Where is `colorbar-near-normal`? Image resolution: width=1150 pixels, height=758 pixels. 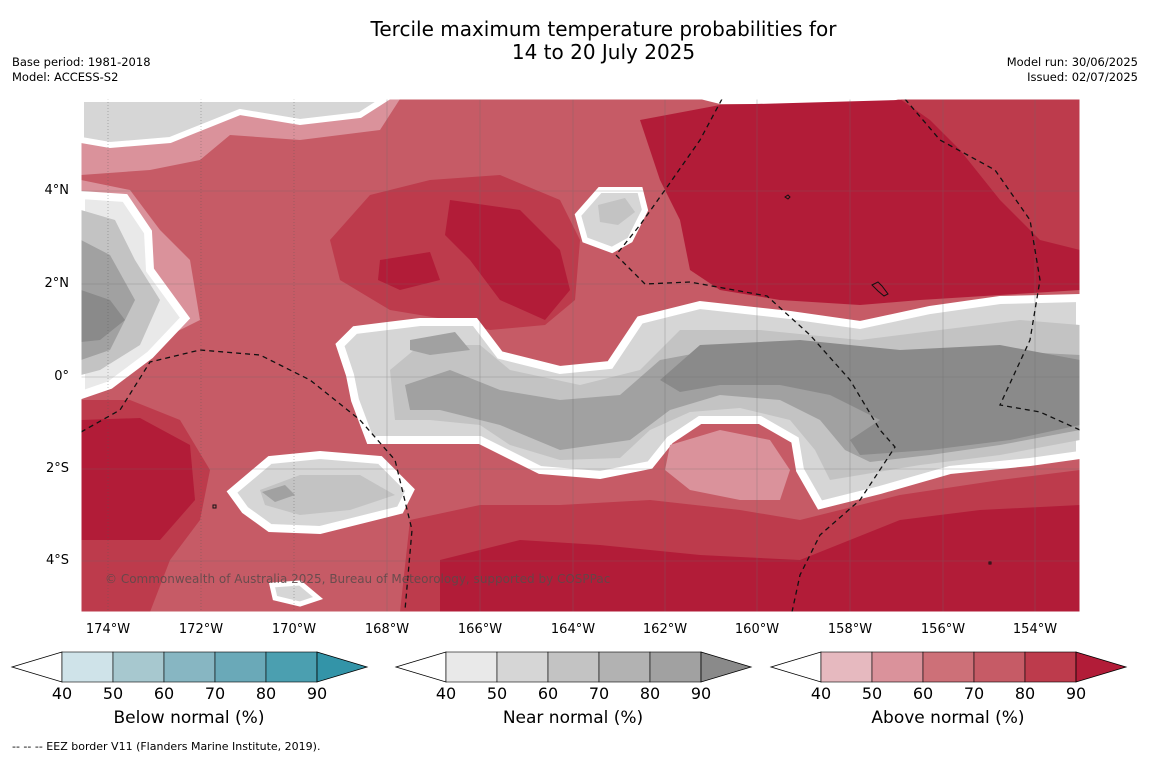 colorbar-near-normal is located at coordinates (573, 667).